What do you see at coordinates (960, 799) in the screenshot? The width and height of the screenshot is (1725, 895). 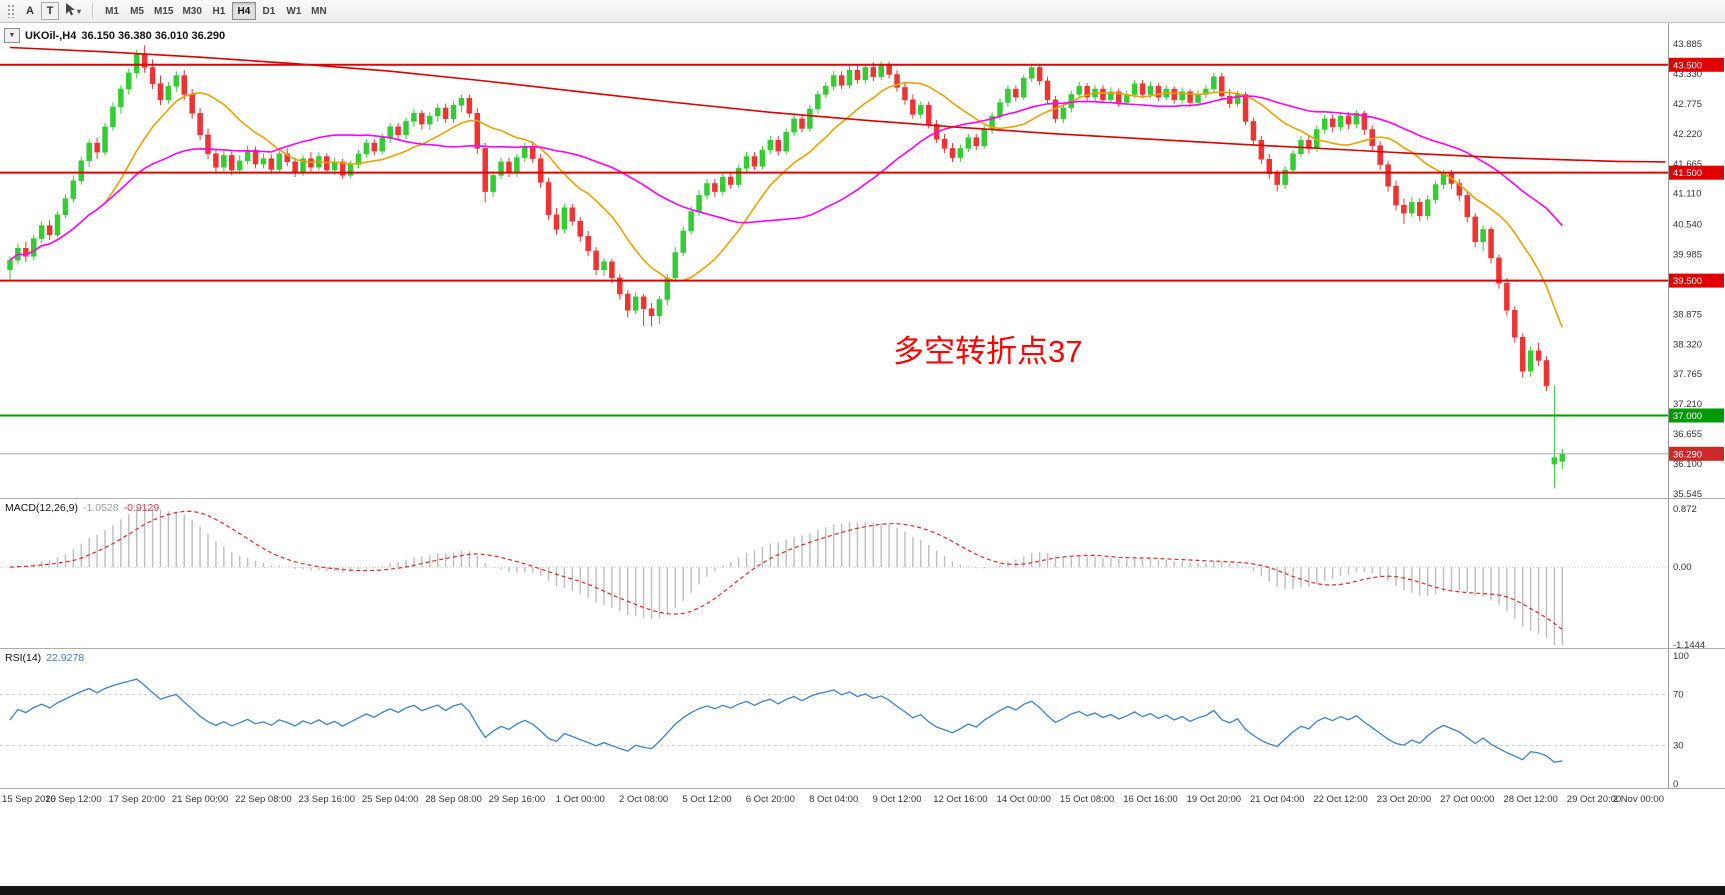 I see `svg-text: 12 Oct 16:00` at bounding box center [960, 799].